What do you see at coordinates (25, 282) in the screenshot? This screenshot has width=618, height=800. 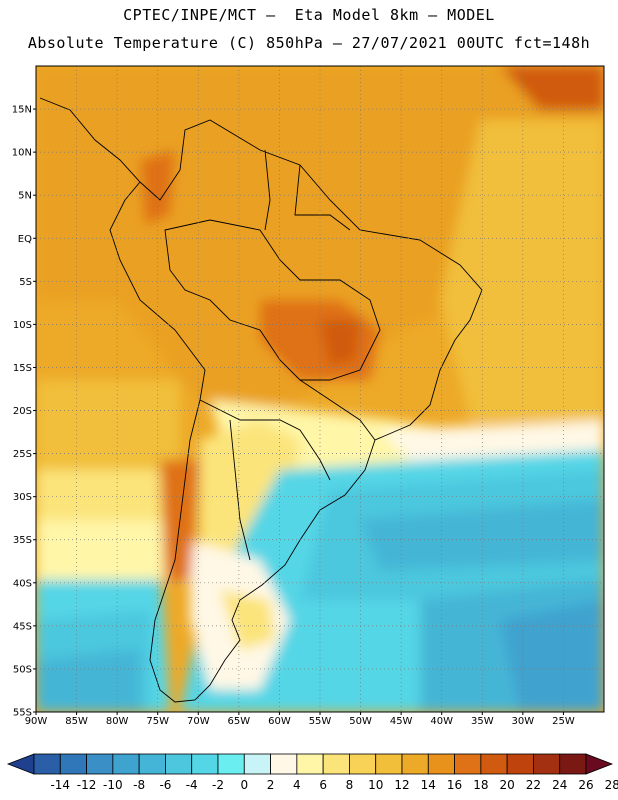 I see `lat-label: 5S` at bounding box center [25, 282].